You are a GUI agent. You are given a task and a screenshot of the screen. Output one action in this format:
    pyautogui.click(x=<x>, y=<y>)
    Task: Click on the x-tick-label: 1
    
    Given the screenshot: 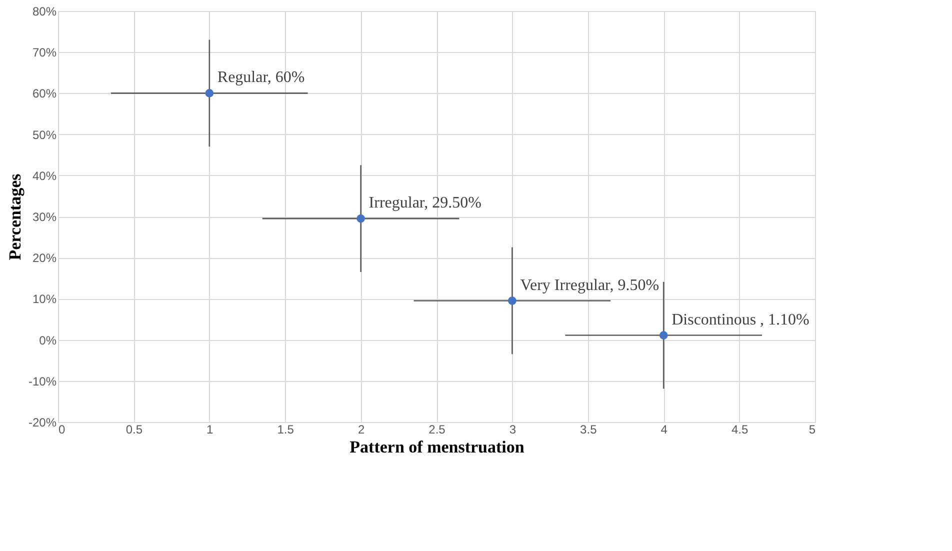 What is the action you would take?
    pyautogui.click(x=210, y=429)
    